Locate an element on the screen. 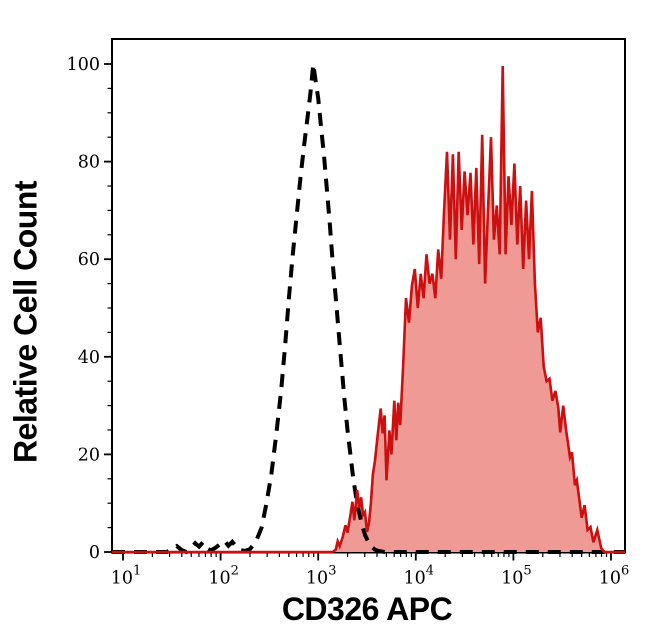  y-tick-label: 40 is located at coordinates (89, 358).